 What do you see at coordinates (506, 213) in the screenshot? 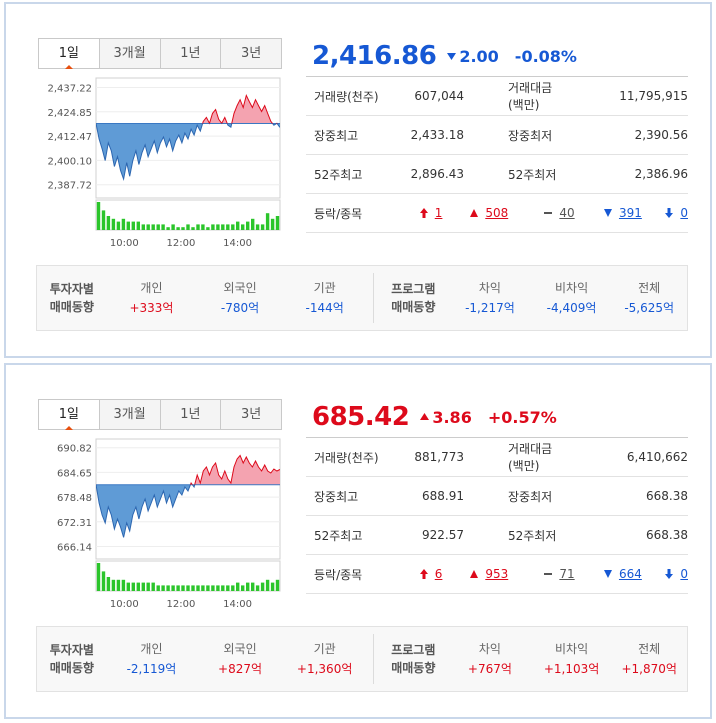
I see `up-count: 508` at bounding box center [506, 213].